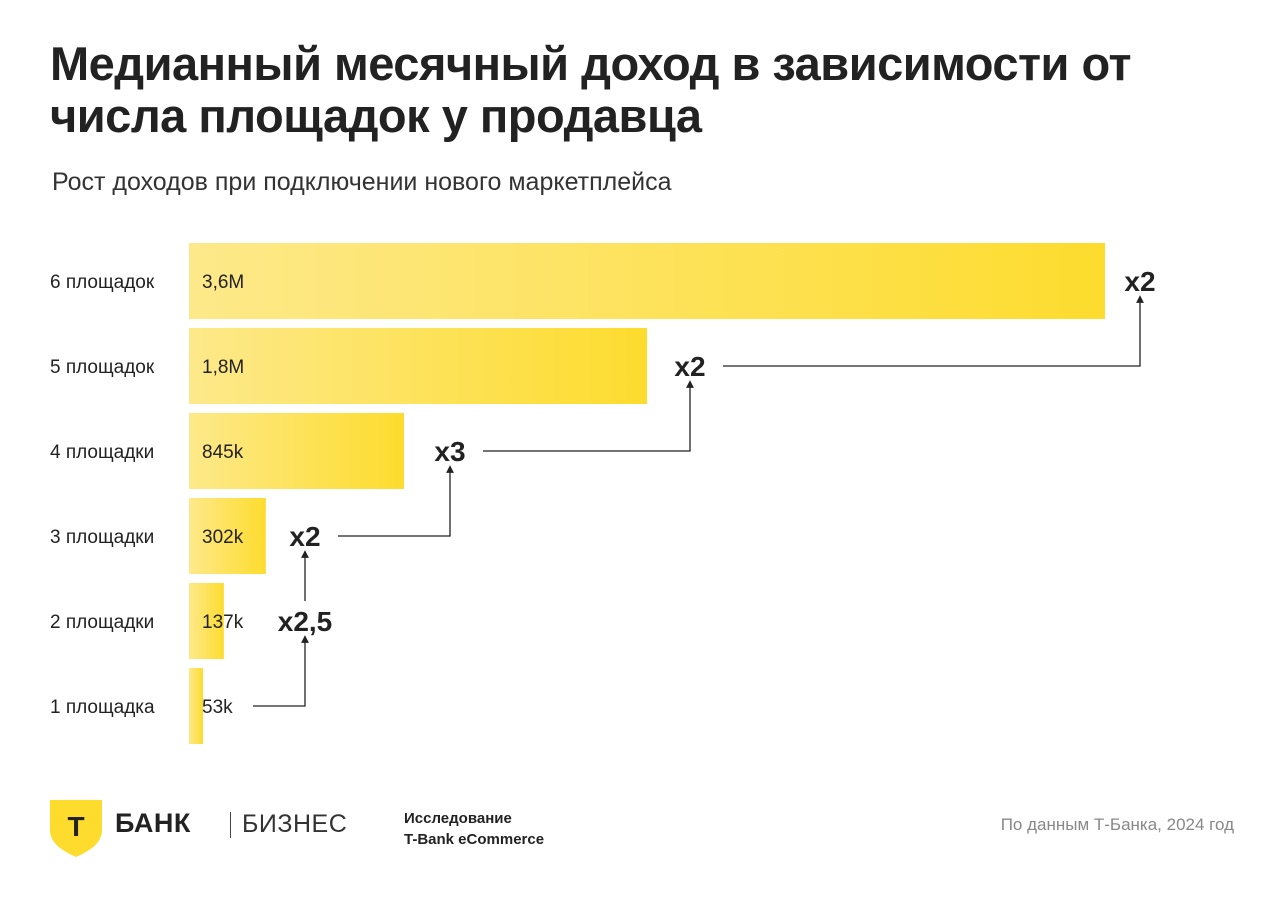  Describe the element at coordinates (474, 829) in the screenshot. I see `study-label: Исследование T-Bank eCommerce` at that location.